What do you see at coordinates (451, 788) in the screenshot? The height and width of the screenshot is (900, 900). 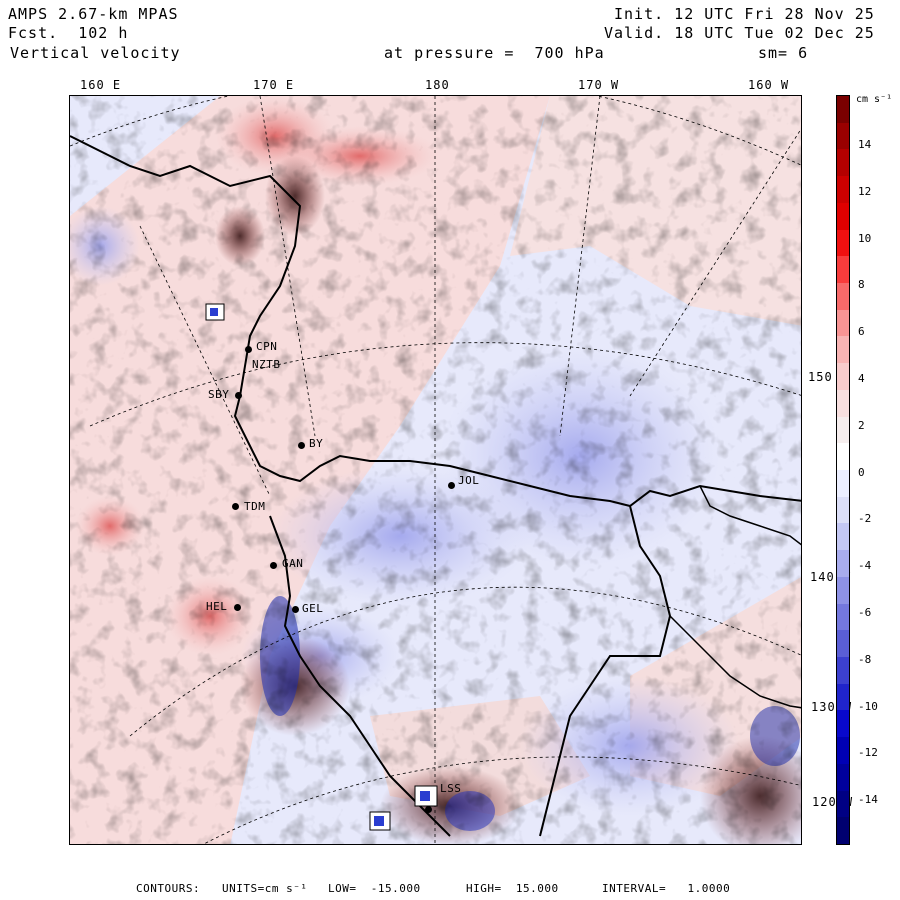 I see `station-label: LSS` at bounding box center [451, 788].